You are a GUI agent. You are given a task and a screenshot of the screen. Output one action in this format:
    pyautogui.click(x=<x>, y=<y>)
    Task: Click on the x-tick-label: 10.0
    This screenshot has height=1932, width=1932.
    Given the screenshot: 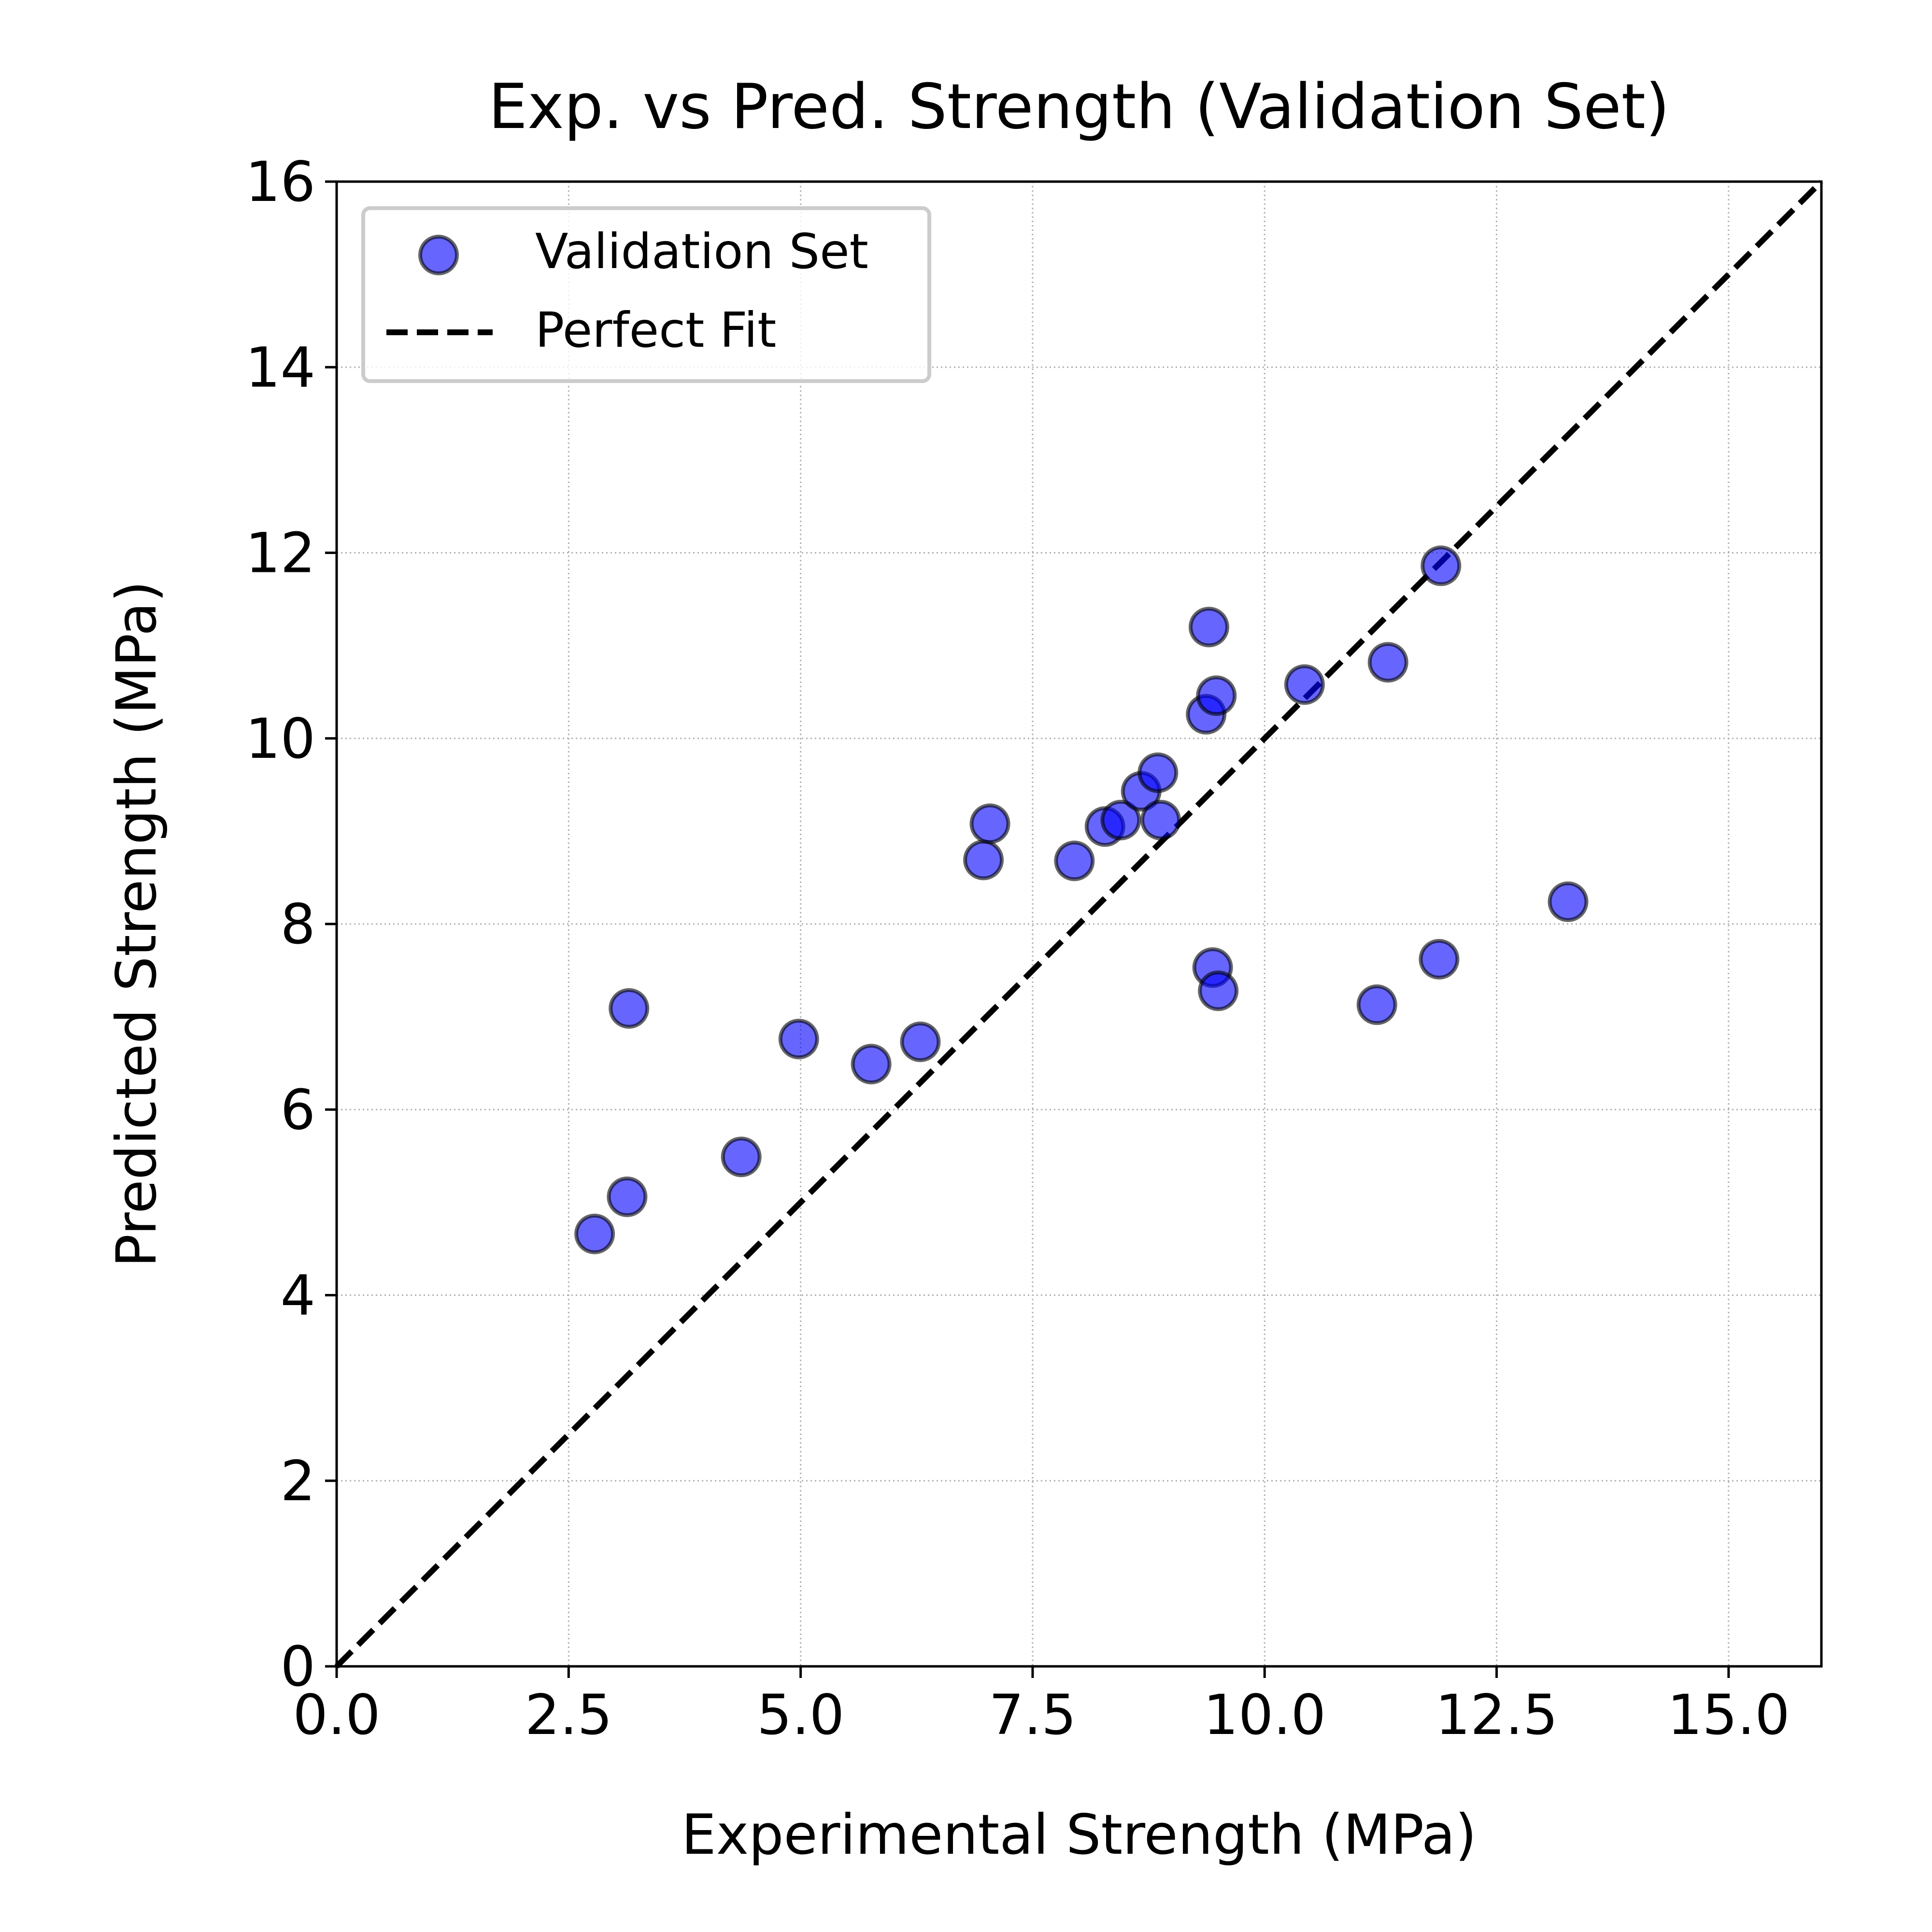 What is the action you would take?
    pyautogui.click(x=1264, y=1715)
    